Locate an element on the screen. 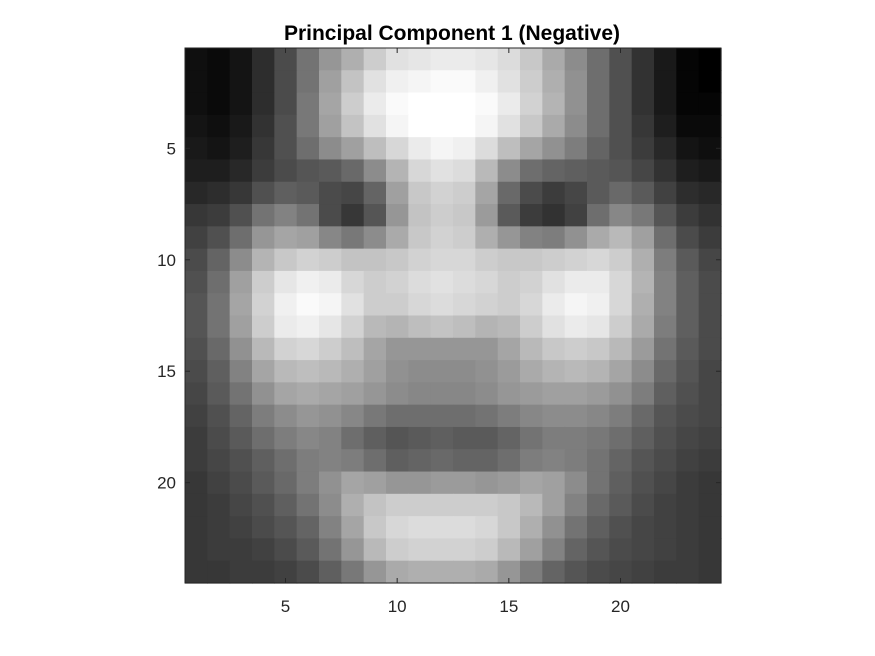  x-tick-label: 20 is located at coordinates (620, 606).